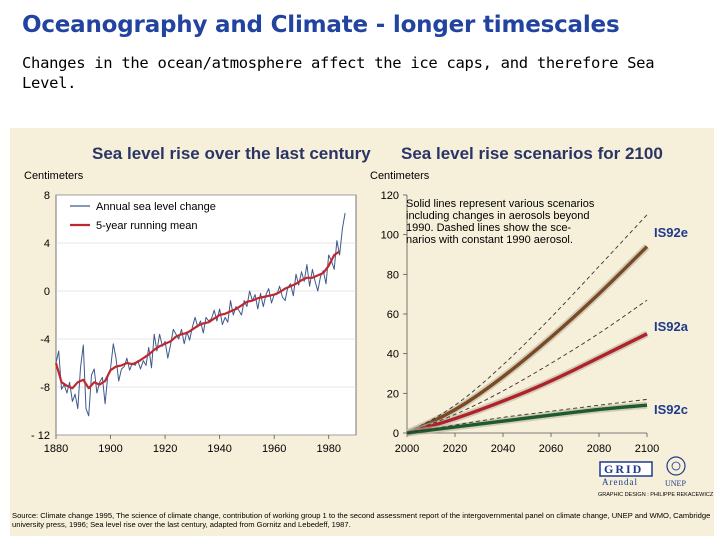 Image resolution: width=720 pixels, height=540 pixels. What do you see at coordinates (599, 449) in the screenshot?
I see `right-xtick-label: 2080` at bounding box center [599, 449].